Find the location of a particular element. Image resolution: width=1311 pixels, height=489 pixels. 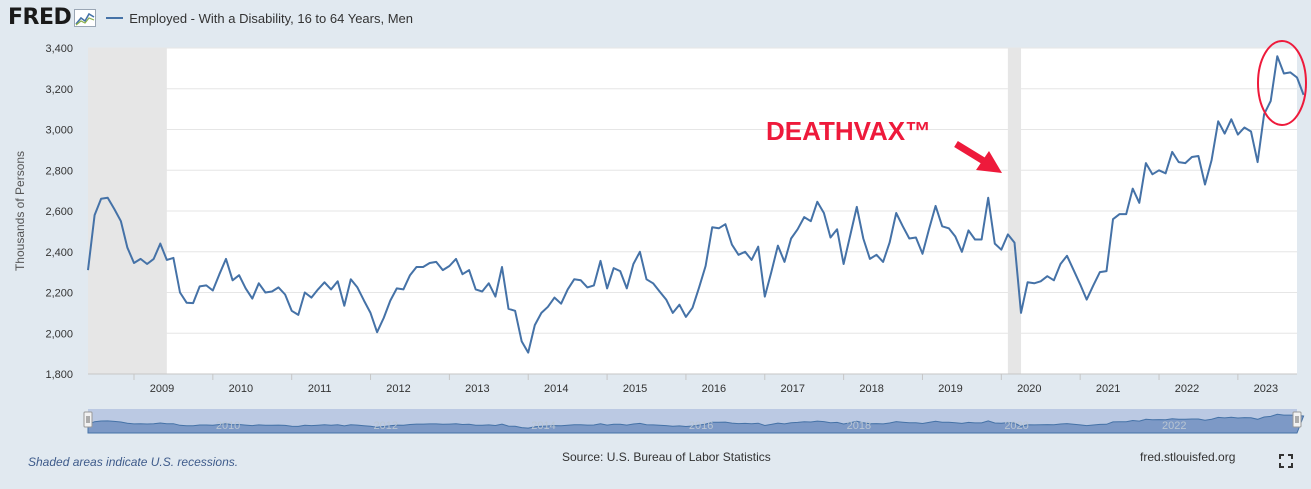

navigator: 2010 2012 2014 2016 2018 2020 2022 is located at coordinates (694, 421).